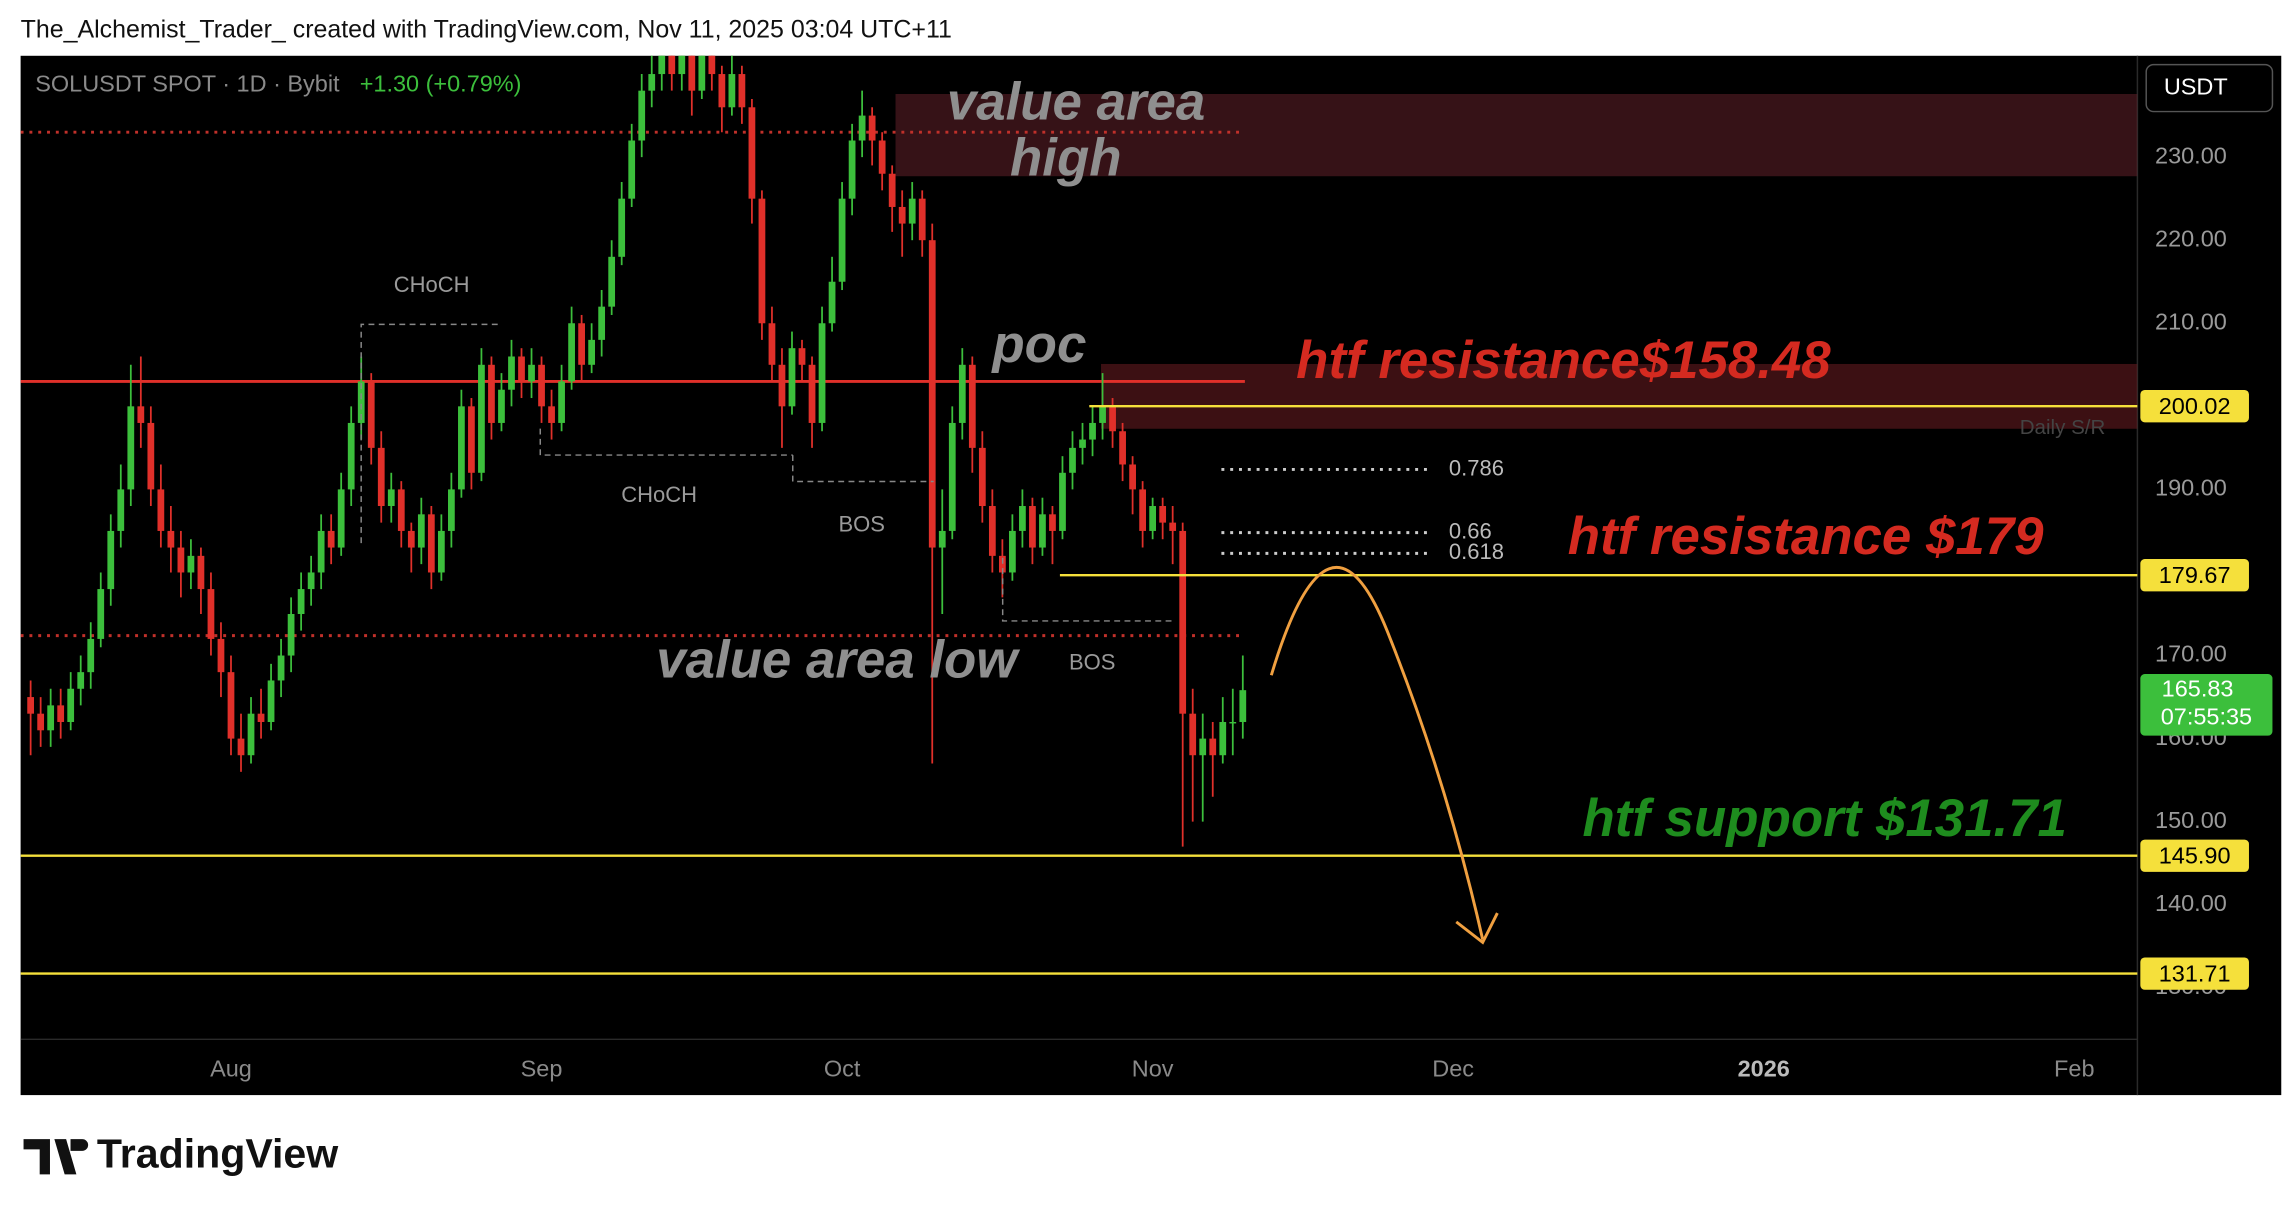 Image resolution: width=2296 pixels, height=1219 pixels. I want to click on countdown: 07:55:35, so click(2206, 716).